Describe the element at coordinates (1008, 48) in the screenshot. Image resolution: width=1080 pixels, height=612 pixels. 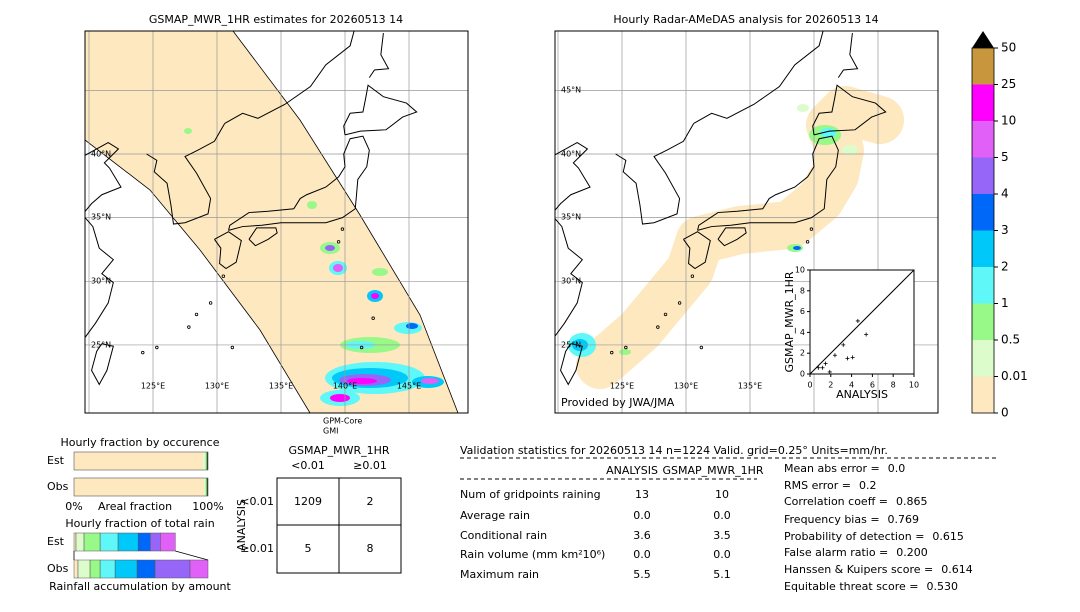
I see `colorbar-label: 50` at that location.